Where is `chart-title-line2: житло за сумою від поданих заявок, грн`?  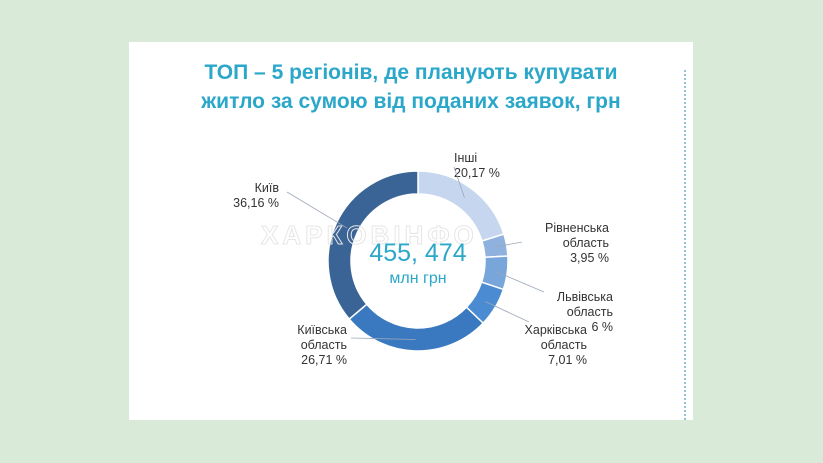 chart-title-line2: житло за сумою від поданих заявок, грн is located at coordinates (411, 101).